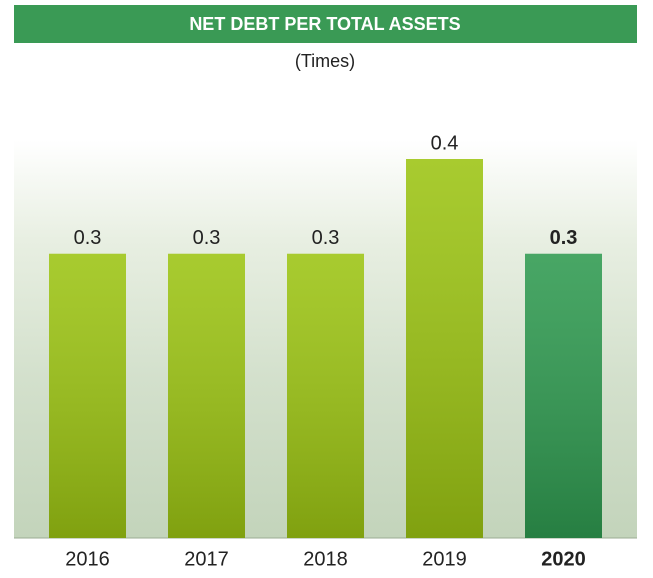 The width and height of the screenshot is (653, 578). I want to click on x-tick-label: 2020, so click(563, 559).